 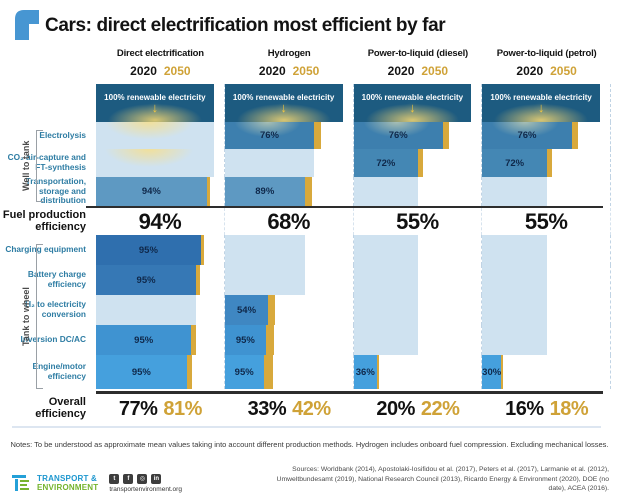 I want to click on bar-value: 76%, so click(x=398, y=135).